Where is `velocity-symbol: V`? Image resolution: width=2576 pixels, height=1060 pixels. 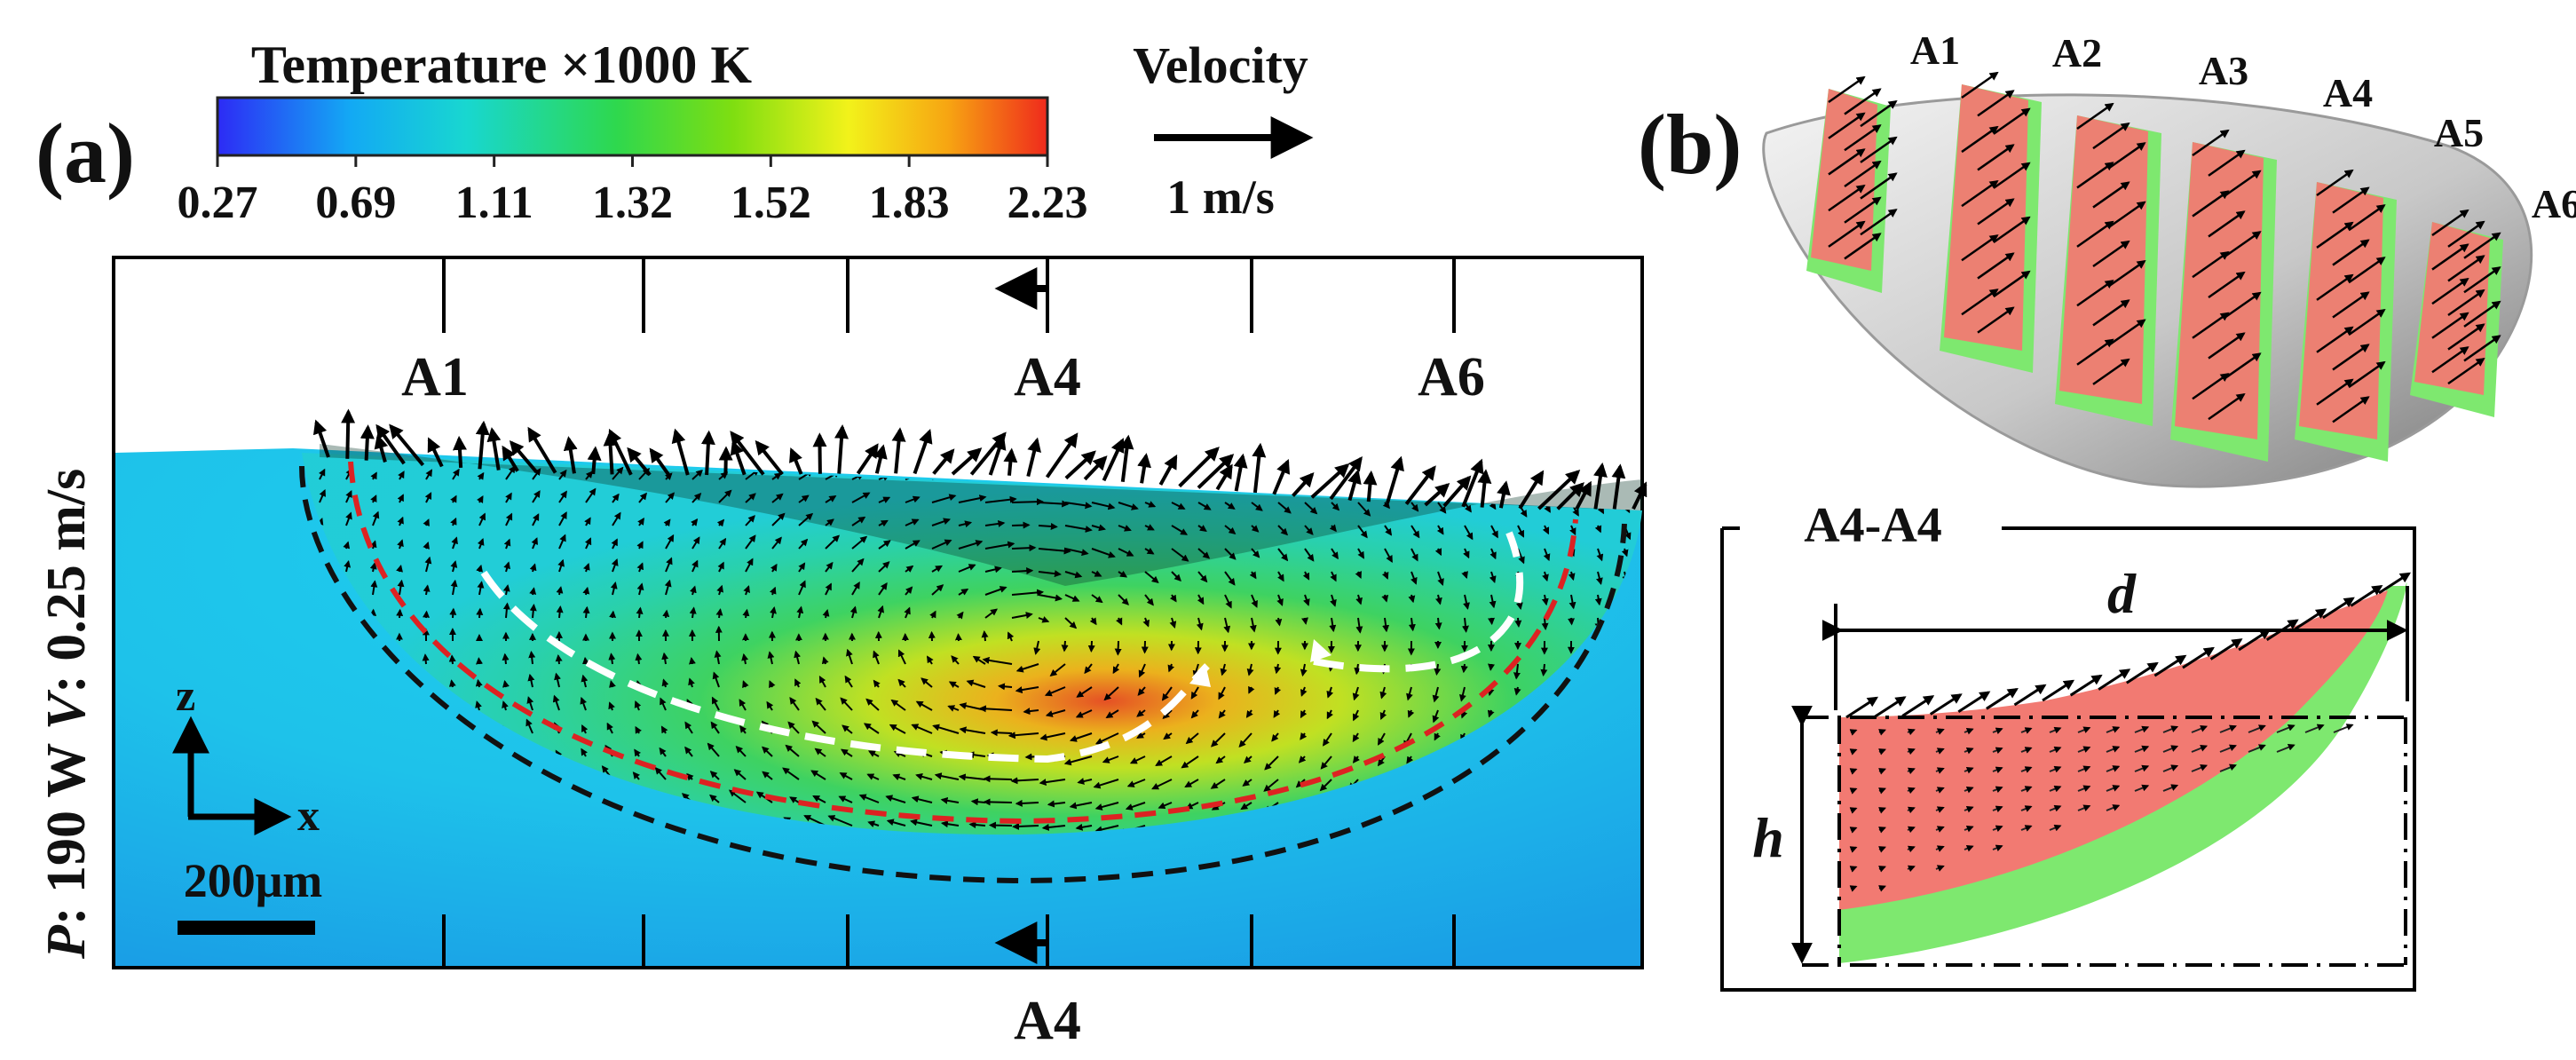 velocity-symbol: V is located at coordinates (66, 710).